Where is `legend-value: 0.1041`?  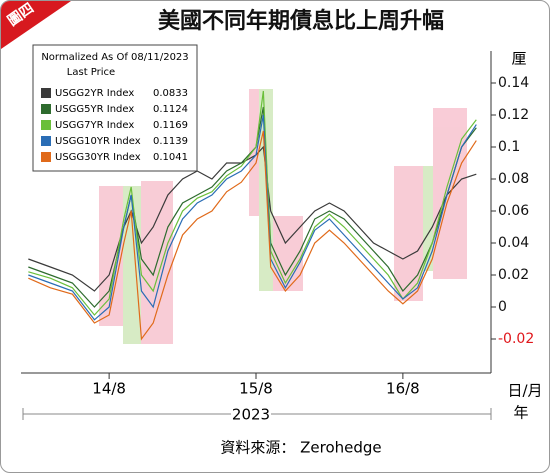 legend-value: 0.1041 is located at coordinates (170, 157).